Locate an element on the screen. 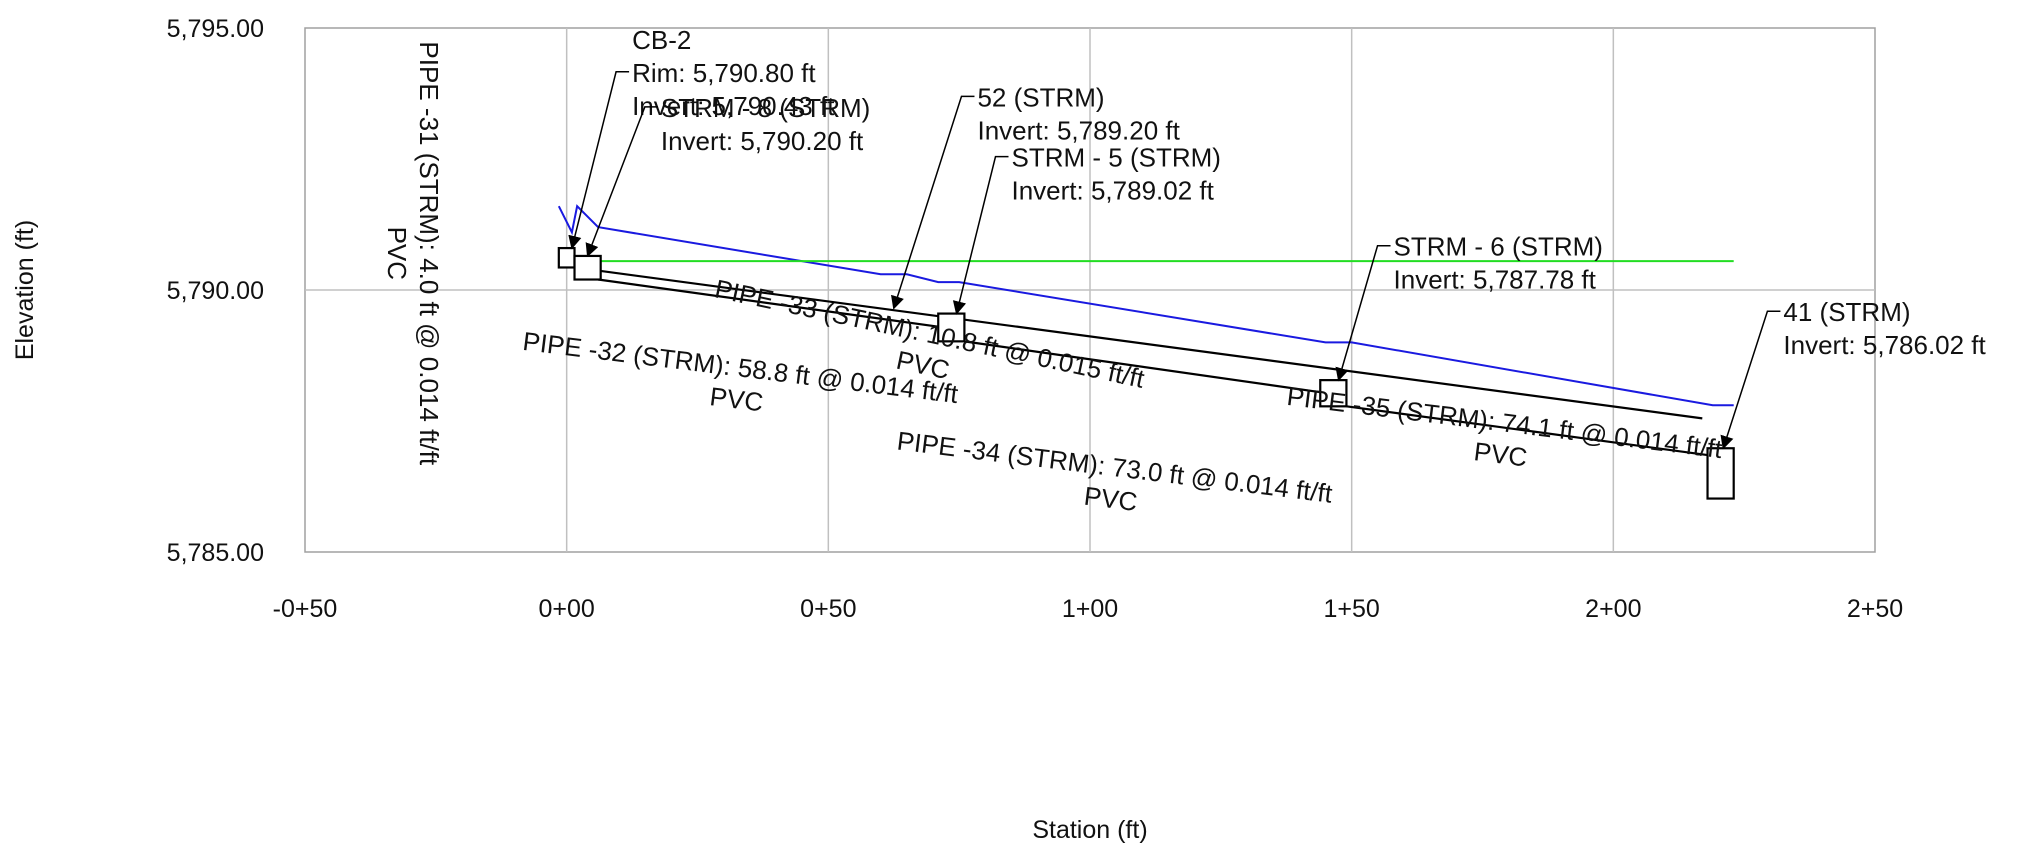 Image resolution: width=2023 pixels, height=846 pixels. node-label-line: Invert: 5,789.20 ft is located at coordinates (1078, 130).